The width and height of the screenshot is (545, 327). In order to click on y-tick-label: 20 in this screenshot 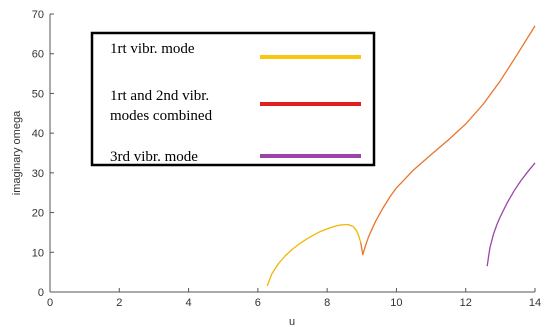, I will do `click(38, 214)`.